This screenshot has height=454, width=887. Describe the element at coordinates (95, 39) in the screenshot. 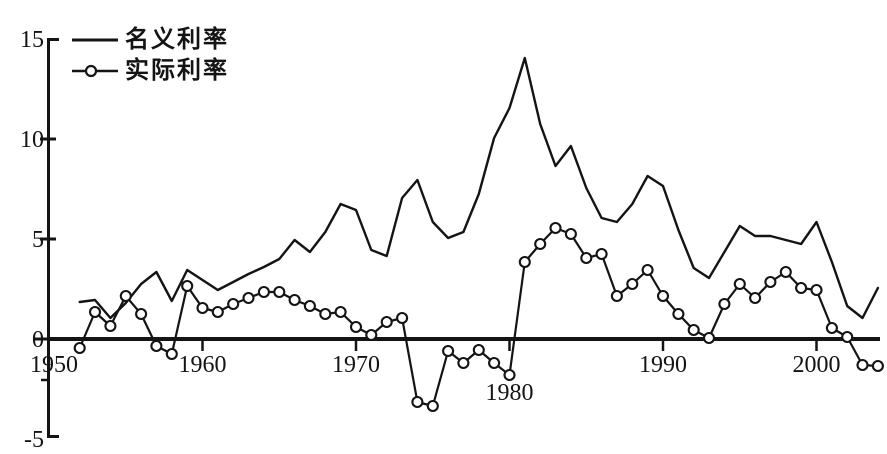

I see `nominal-line-sample-icon` at that location.